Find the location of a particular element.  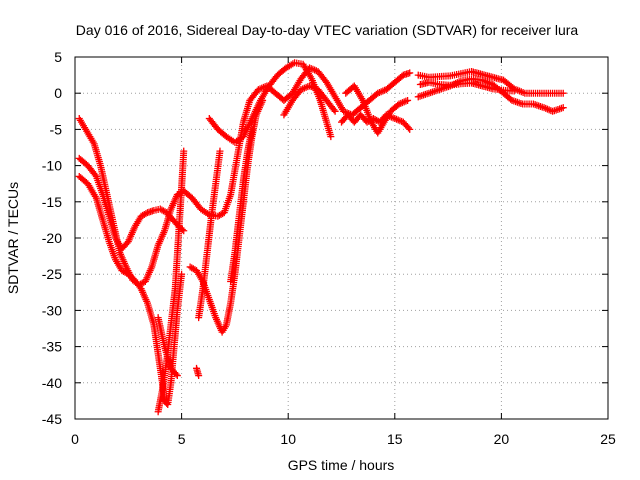

x-tick-label: 25 is located at coordinates (608, 439).